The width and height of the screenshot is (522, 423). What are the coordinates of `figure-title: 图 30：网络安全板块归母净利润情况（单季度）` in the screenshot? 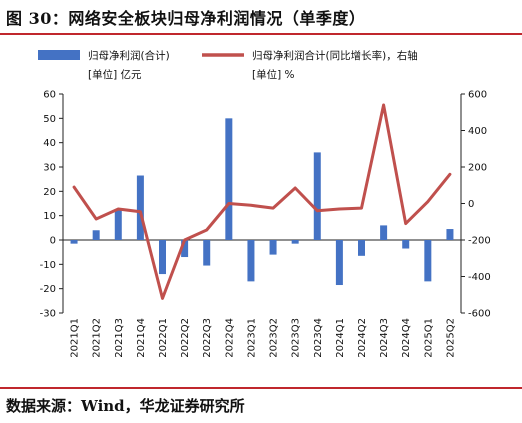 It's located at (186, 18).